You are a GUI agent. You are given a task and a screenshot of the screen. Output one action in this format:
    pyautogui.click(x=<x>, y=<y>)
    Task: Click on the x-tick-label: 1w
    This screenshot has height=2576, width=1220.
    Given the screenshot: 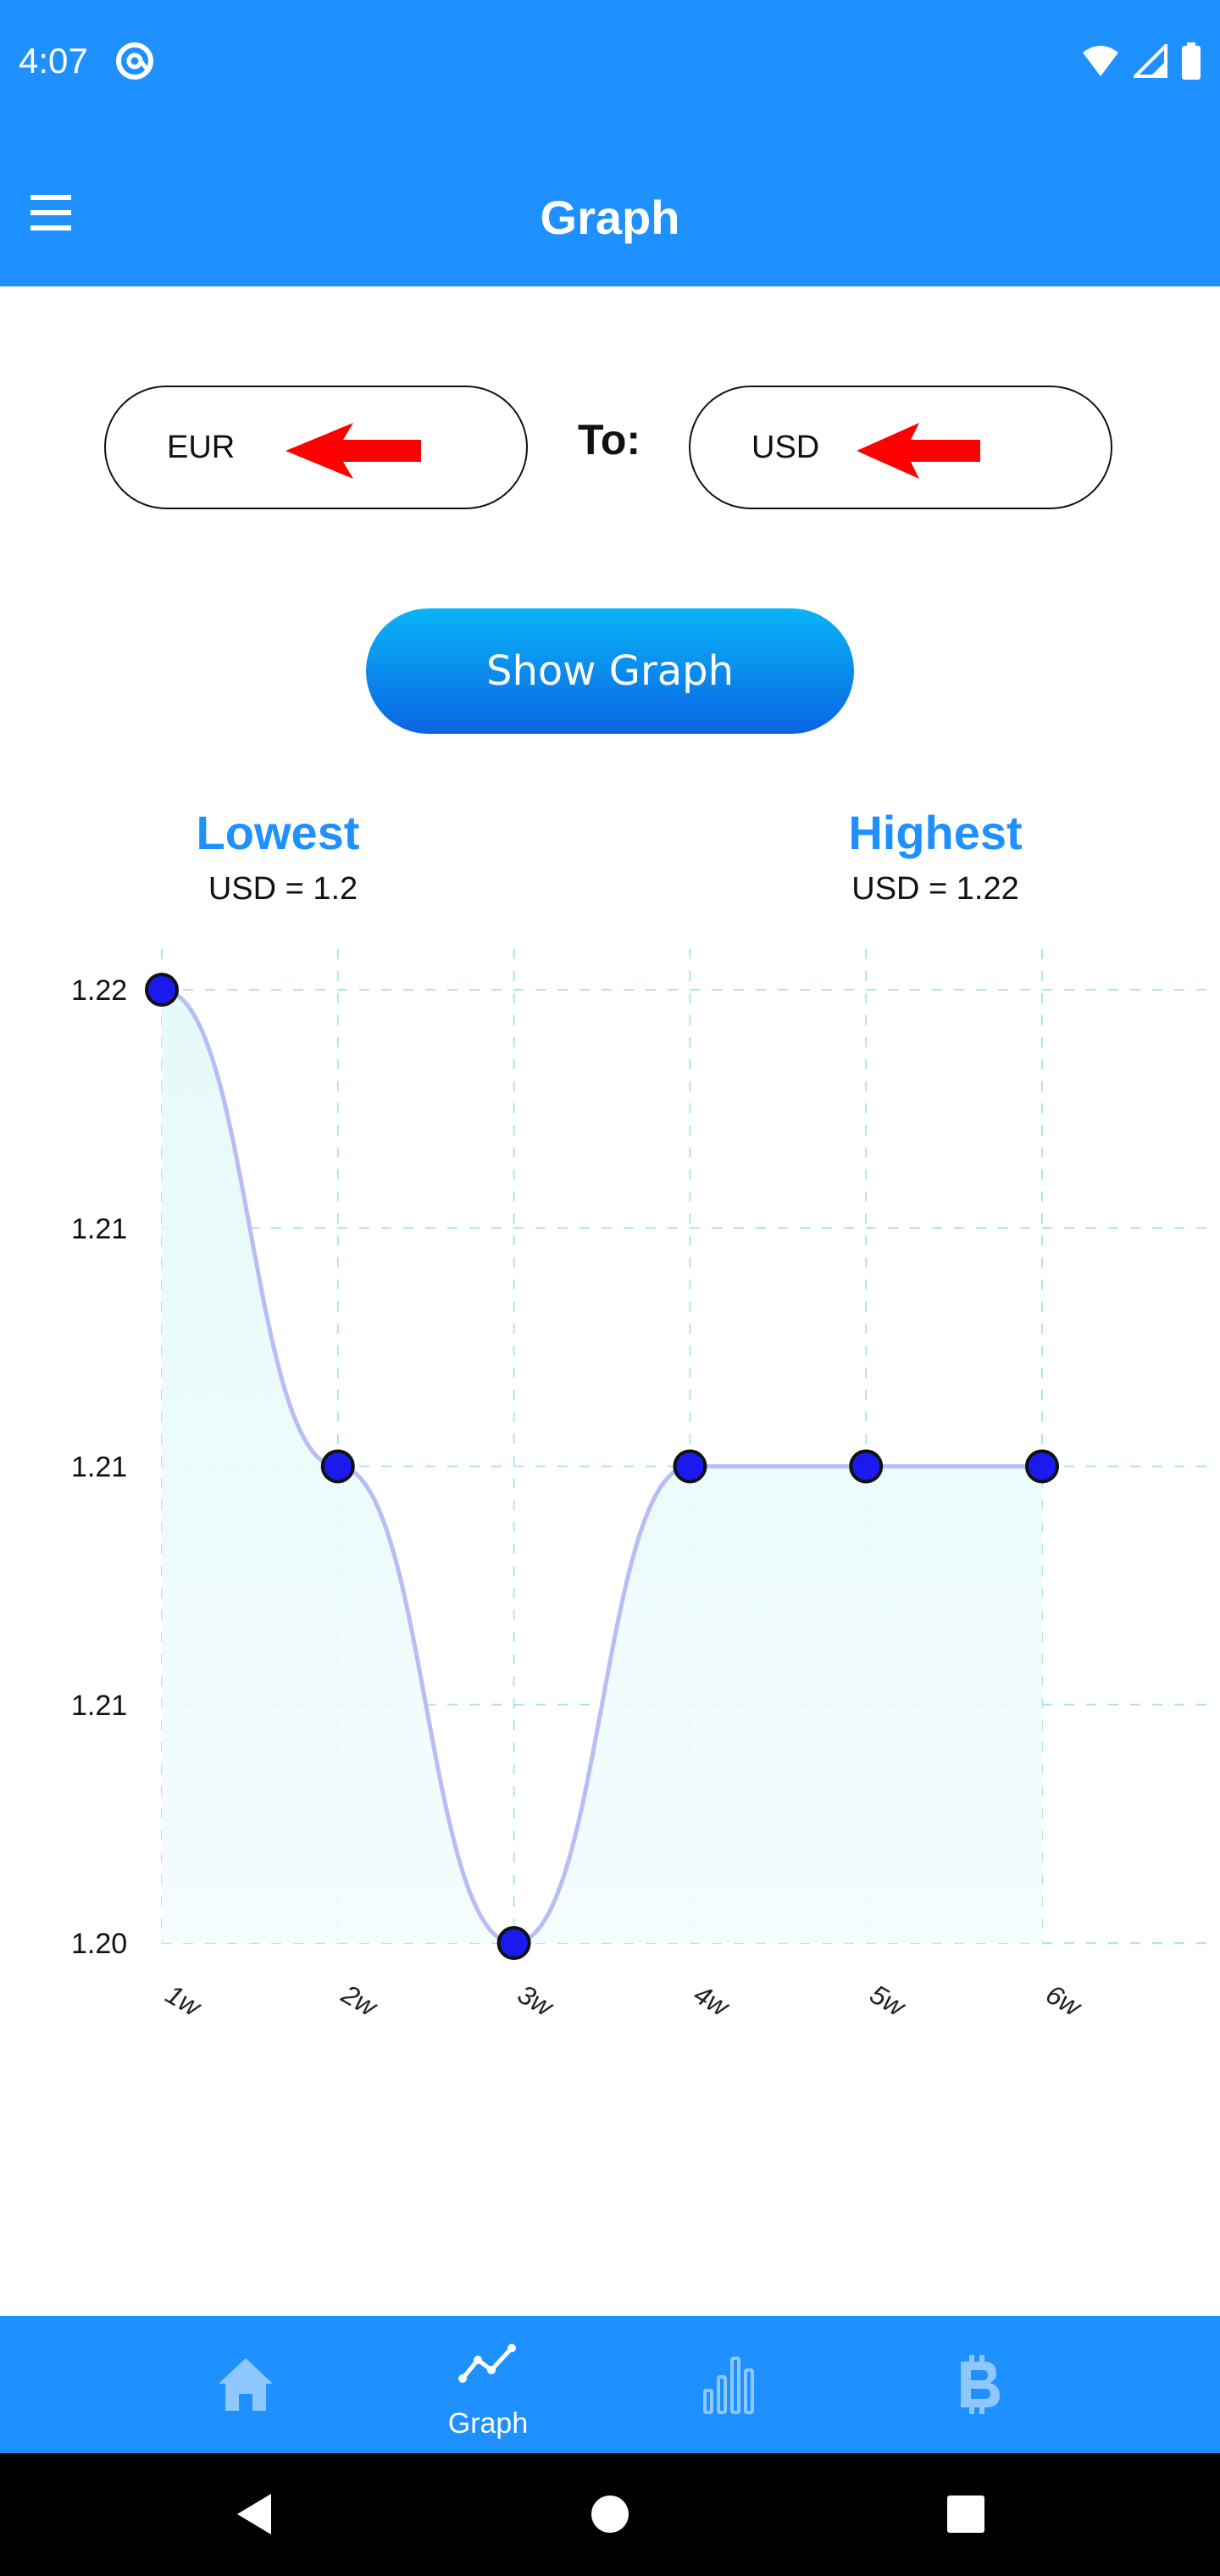 What is the action you would take?
    pyautogui.click(x=184, y=2001)
    